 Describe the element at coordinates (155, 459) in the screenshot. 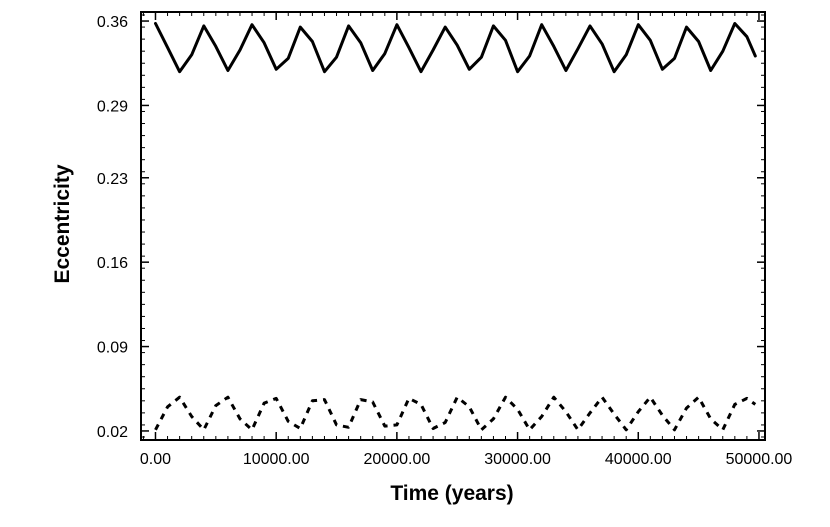

I see `x-tick-label: 0.00` at that location.